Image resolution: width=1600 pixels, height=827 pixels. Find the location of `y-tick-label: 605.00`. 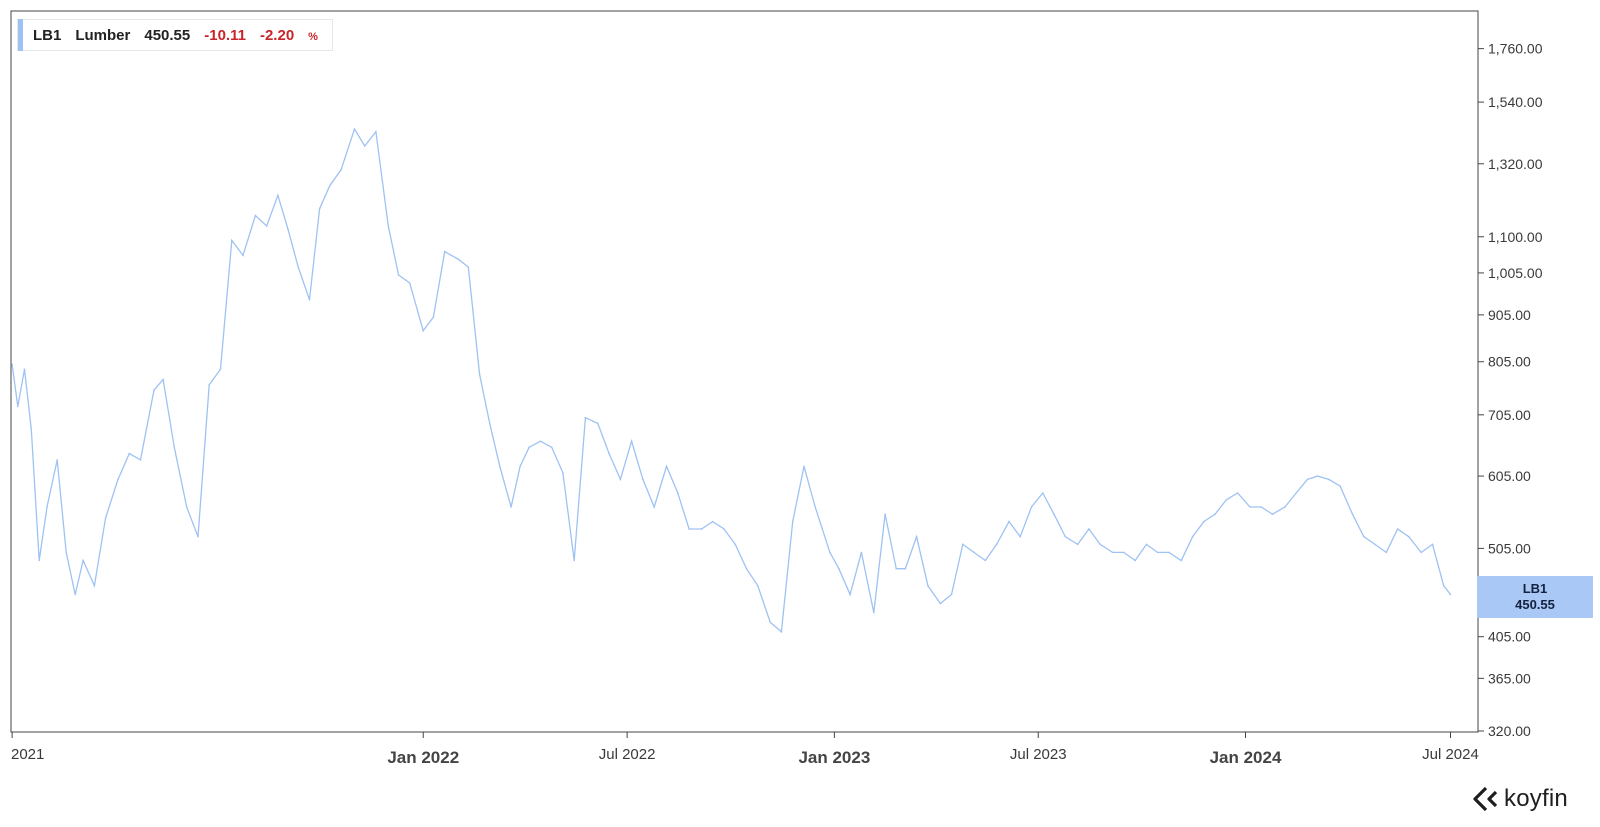

y-tick-label: 605.00 is located at coordinates (1509, 476).